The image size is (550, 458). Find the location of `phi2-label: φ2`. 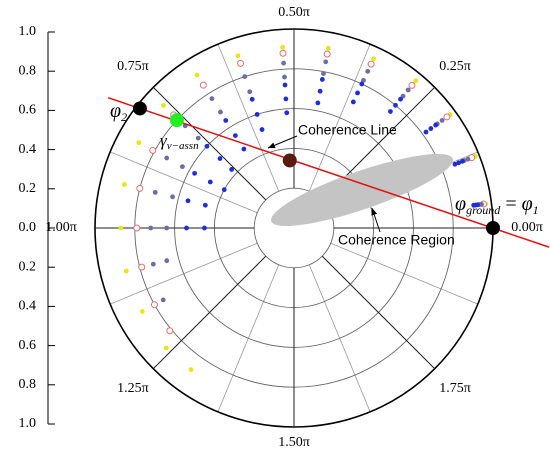

phi2-label: φ2 is located at coordinates (118, 112).